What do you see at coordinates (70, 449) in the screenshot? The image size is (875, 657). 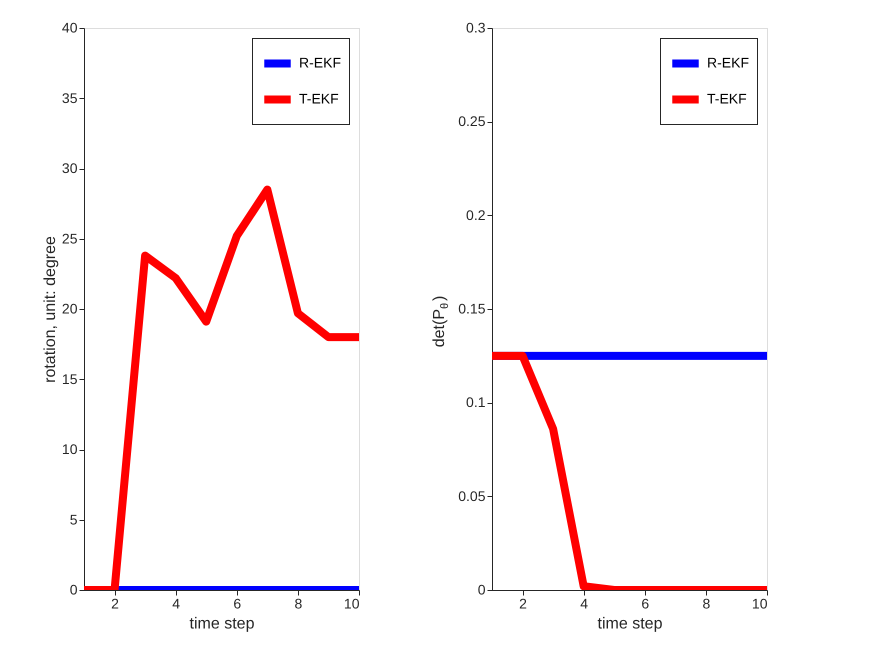 I see `y-tick-label: 10` at bounding box center [70, 449].